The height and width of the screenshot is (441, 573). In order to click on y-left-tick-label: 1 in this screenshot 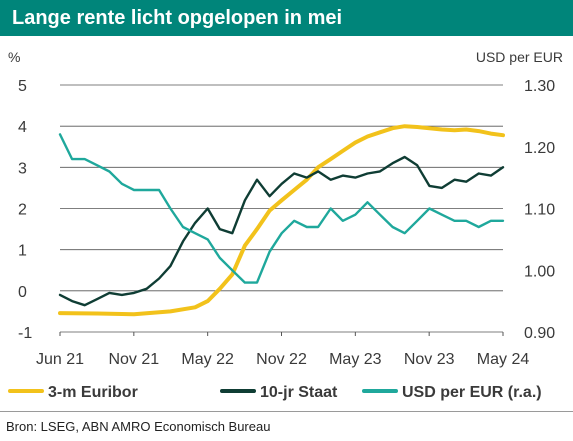, I will do `click(22, 251)`.